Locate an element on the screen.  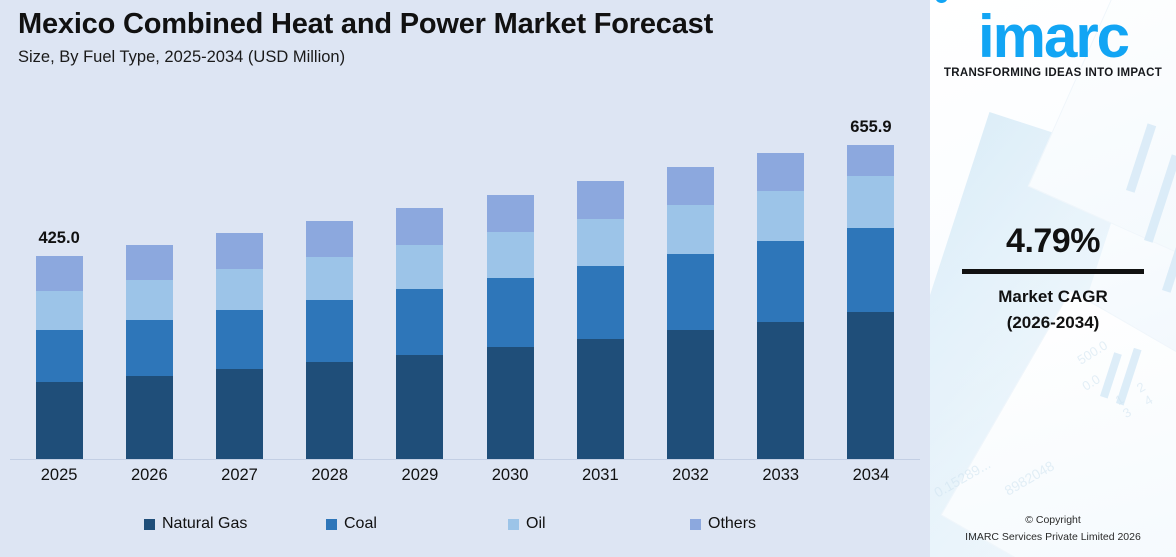
x-axis-tick-label: 2025 is located at coordinates (59, 475).